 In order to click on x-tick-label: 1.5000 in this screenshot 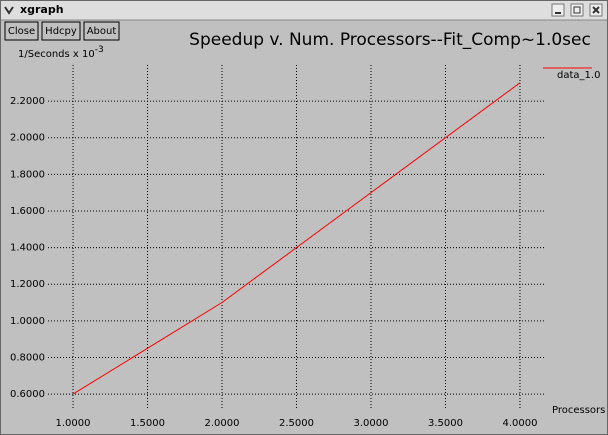, I will do `click(147, 423)`.